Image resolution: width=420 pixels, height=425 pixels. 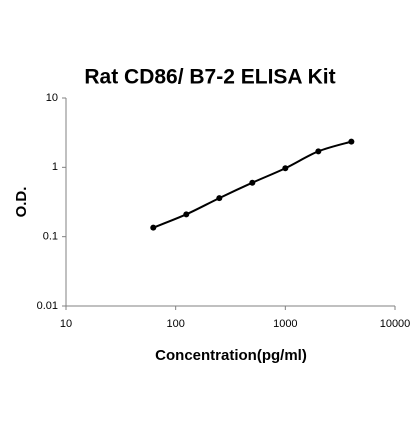 I want to click on y-tick-label: 0.1, so click(x=50, y=237).